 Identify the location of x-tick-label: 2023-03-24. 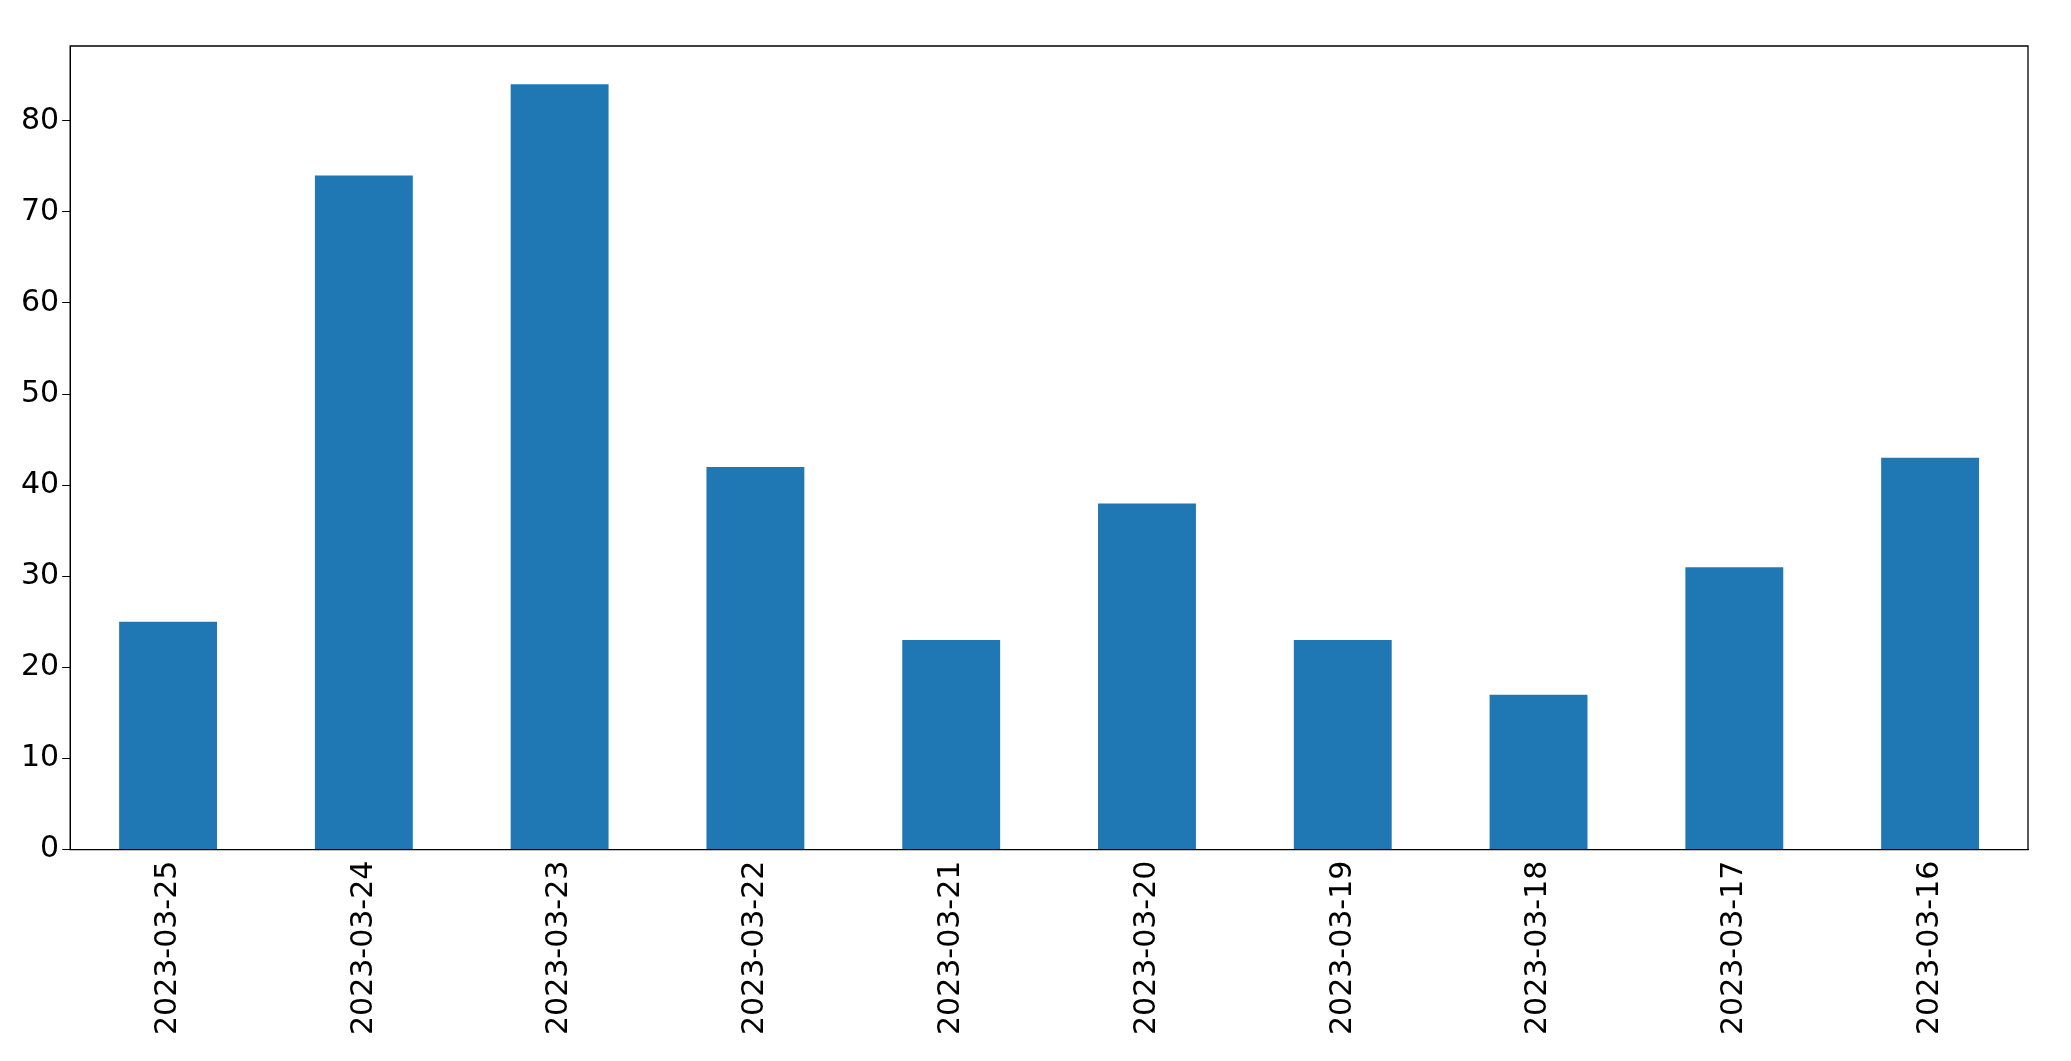
(361, 948).